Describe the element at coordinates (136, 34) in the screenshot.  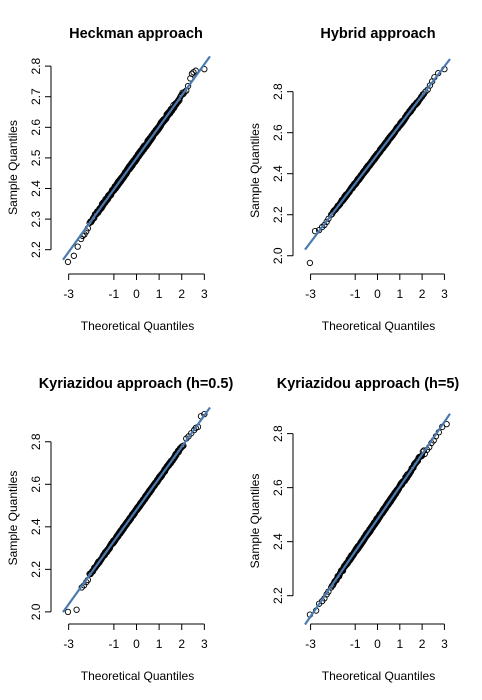
I see `panel-title: Heckman approach` at that location.